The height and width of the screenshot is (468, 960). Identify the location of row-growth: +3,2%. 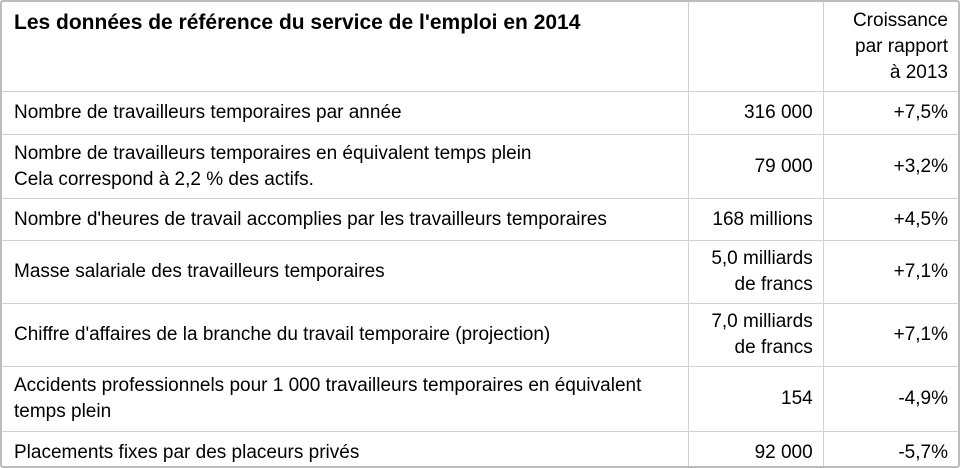
(890, 166).